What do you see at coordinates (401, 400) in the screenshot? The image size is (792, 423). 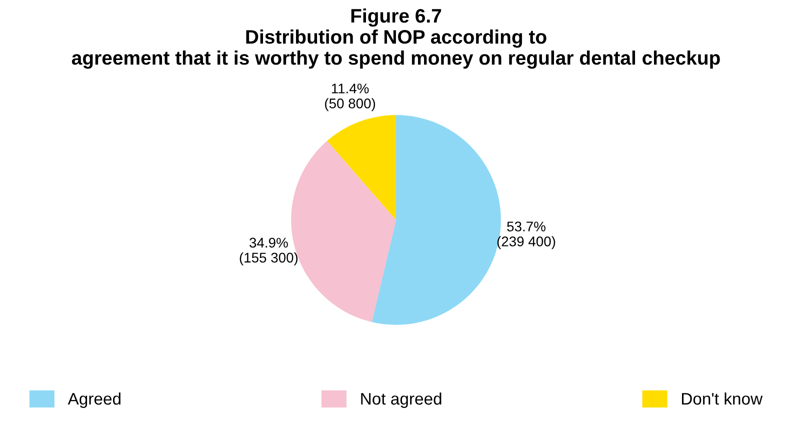 I see `legend-label: Not agreed` at bounding box center [401, 400].